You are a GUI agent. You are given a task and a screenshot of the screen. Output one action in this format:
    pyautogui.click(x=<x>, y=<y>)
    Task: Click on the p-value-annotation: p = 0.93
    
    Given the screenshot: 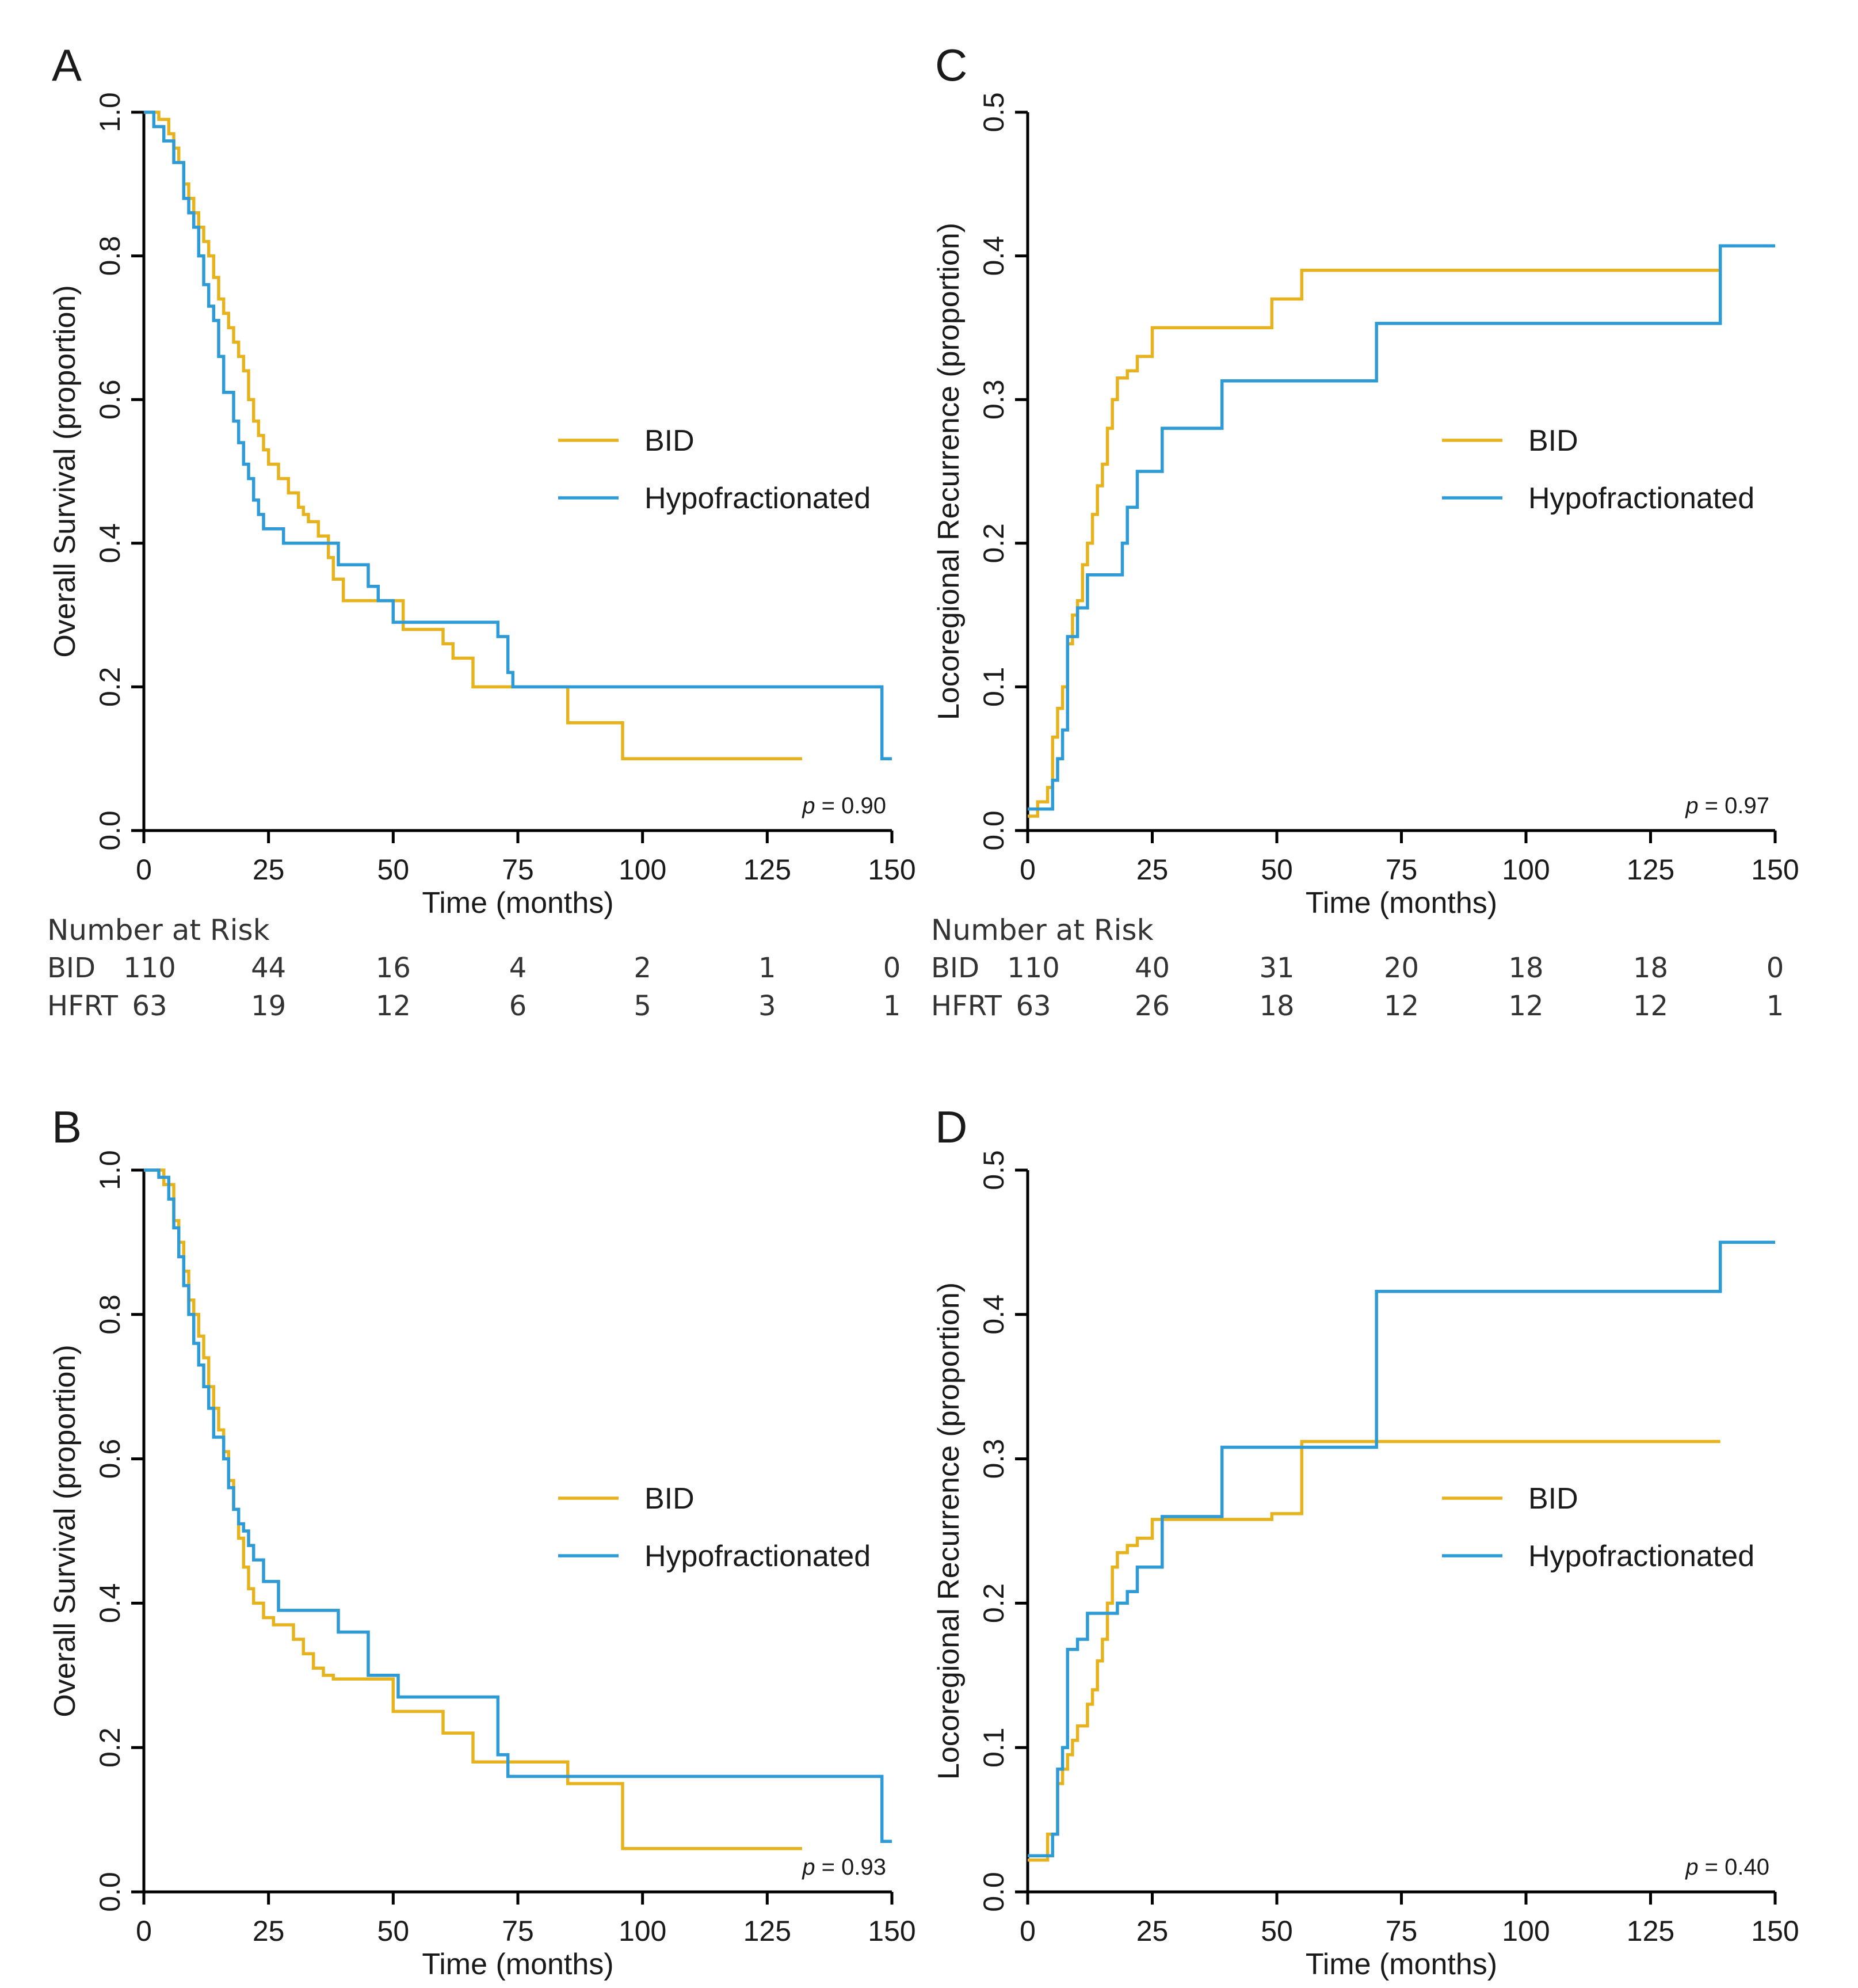 What is the action you would take?
    pyautogui.click(x=844, y=1867)
    